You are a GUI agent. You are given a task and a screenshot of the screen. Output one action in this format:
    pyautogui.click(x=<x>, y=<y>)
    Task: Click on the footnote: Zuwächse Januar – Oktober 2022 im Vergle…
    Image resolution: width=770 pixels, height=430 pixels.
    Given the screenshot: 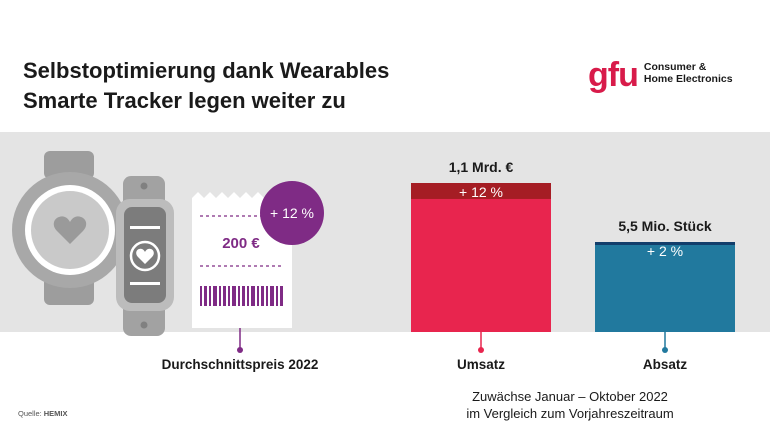 What is the action you would take?
    pyautogui.click(x=569, y=405)
    